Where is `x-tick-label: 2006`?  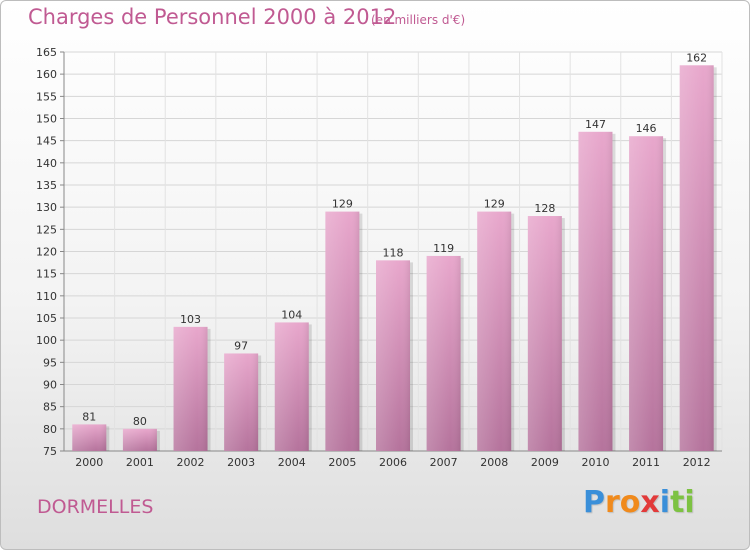 x-tick-label: 2006 is located at coordinates (393, 462).